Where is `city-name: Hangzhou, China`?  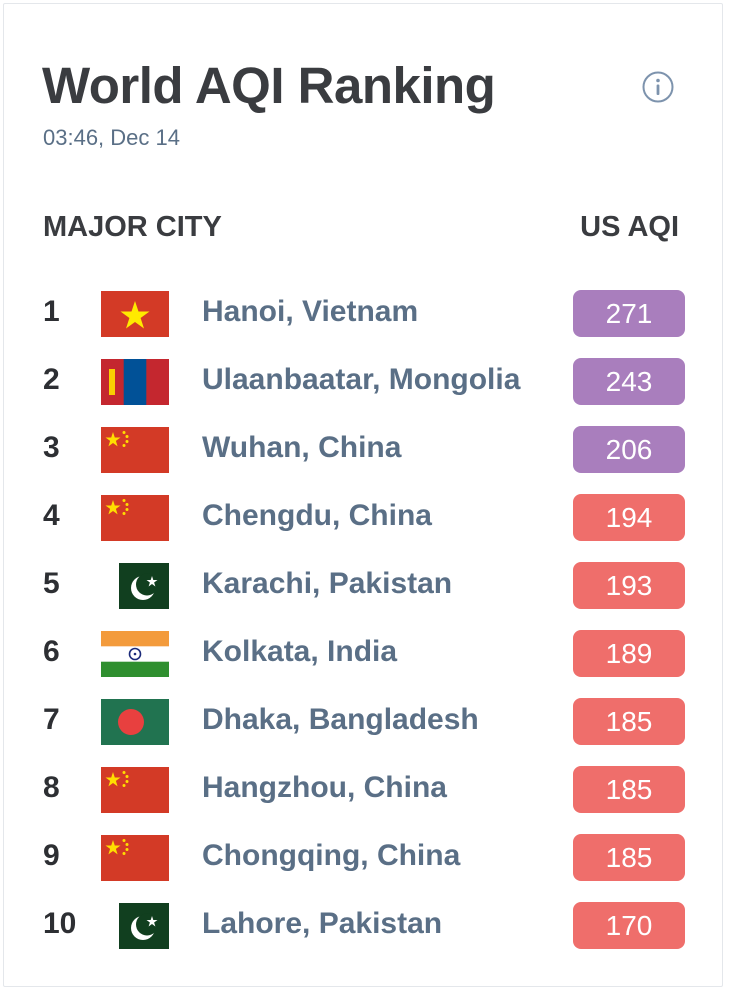
city-name: Hangzhou, China is located at coordinates (324, 787).